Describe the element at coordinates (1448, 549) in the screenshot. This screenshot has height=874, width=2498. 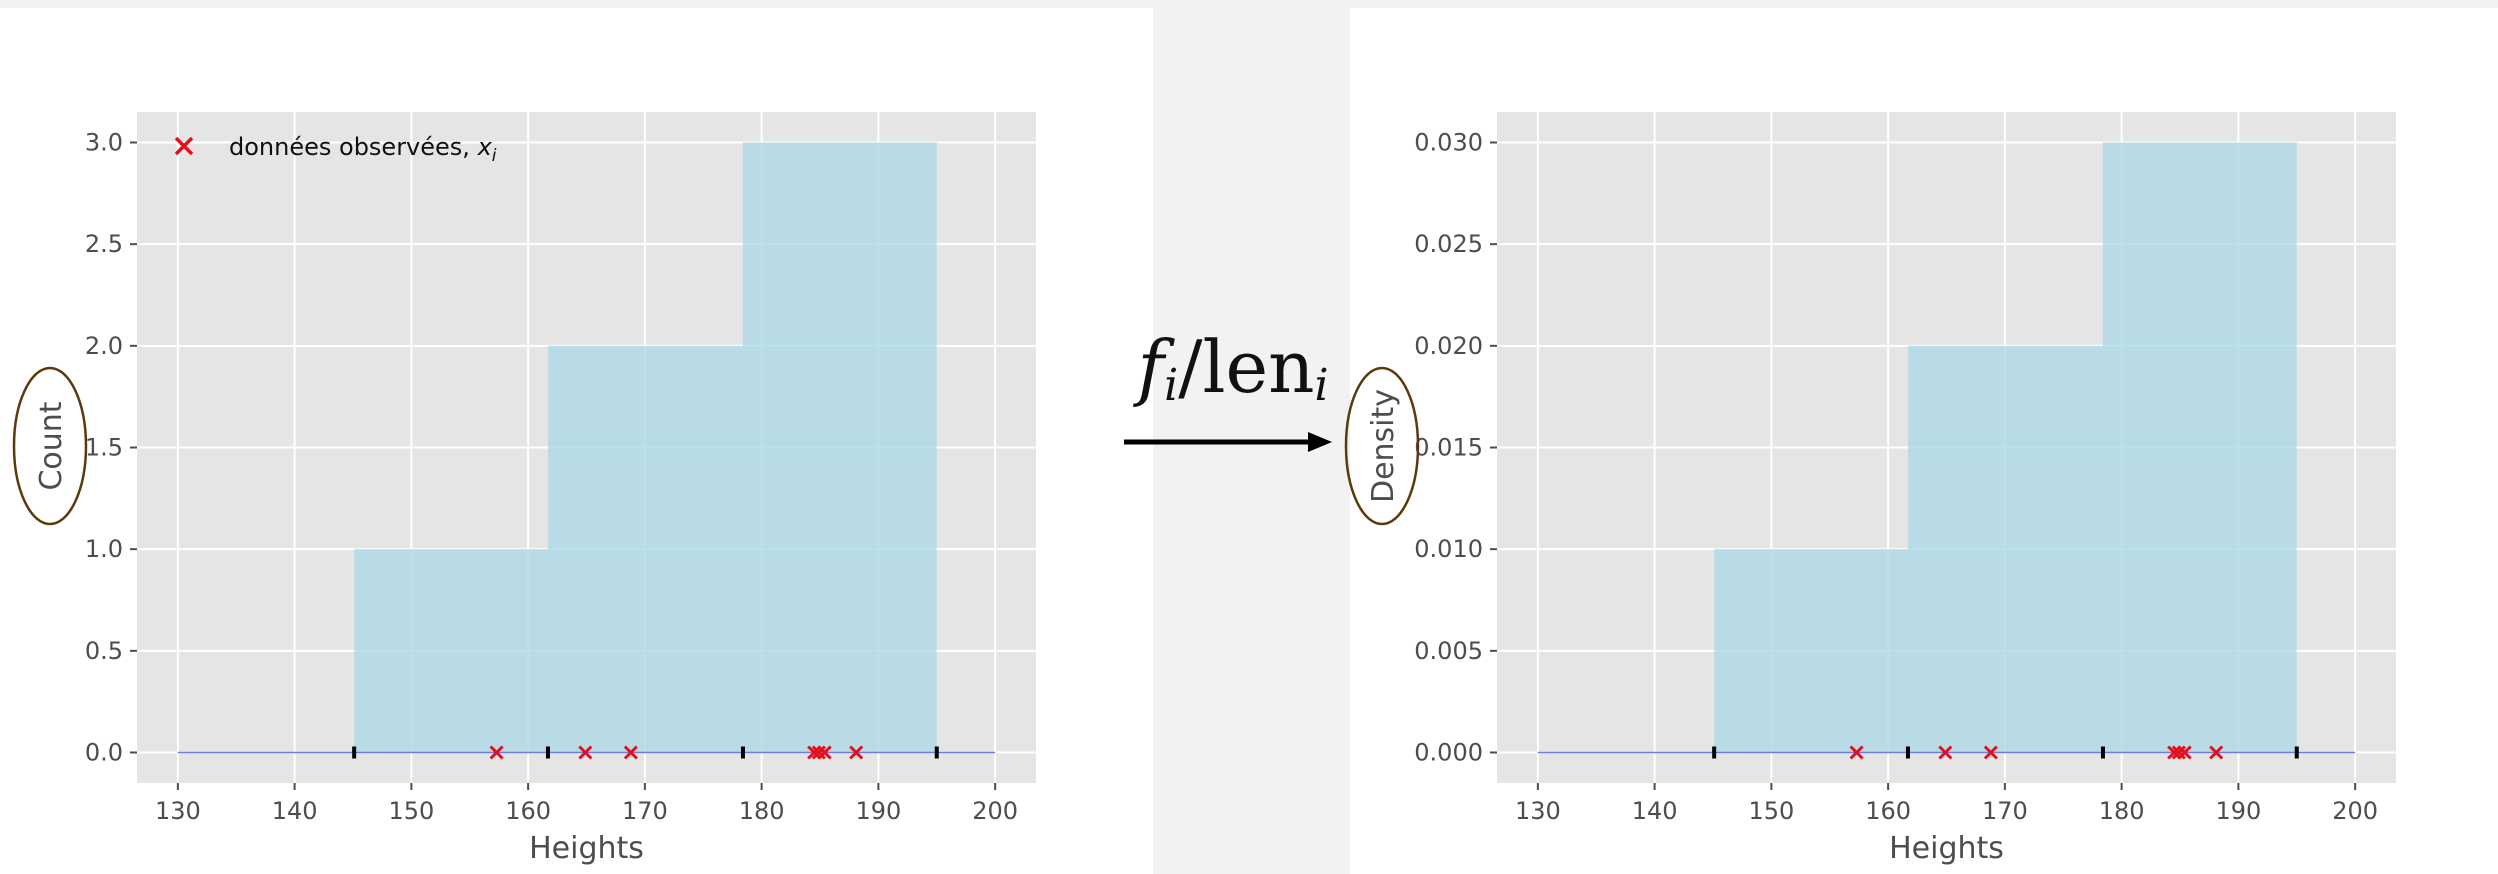
I see `y-tick-label: 0.010` at that location.